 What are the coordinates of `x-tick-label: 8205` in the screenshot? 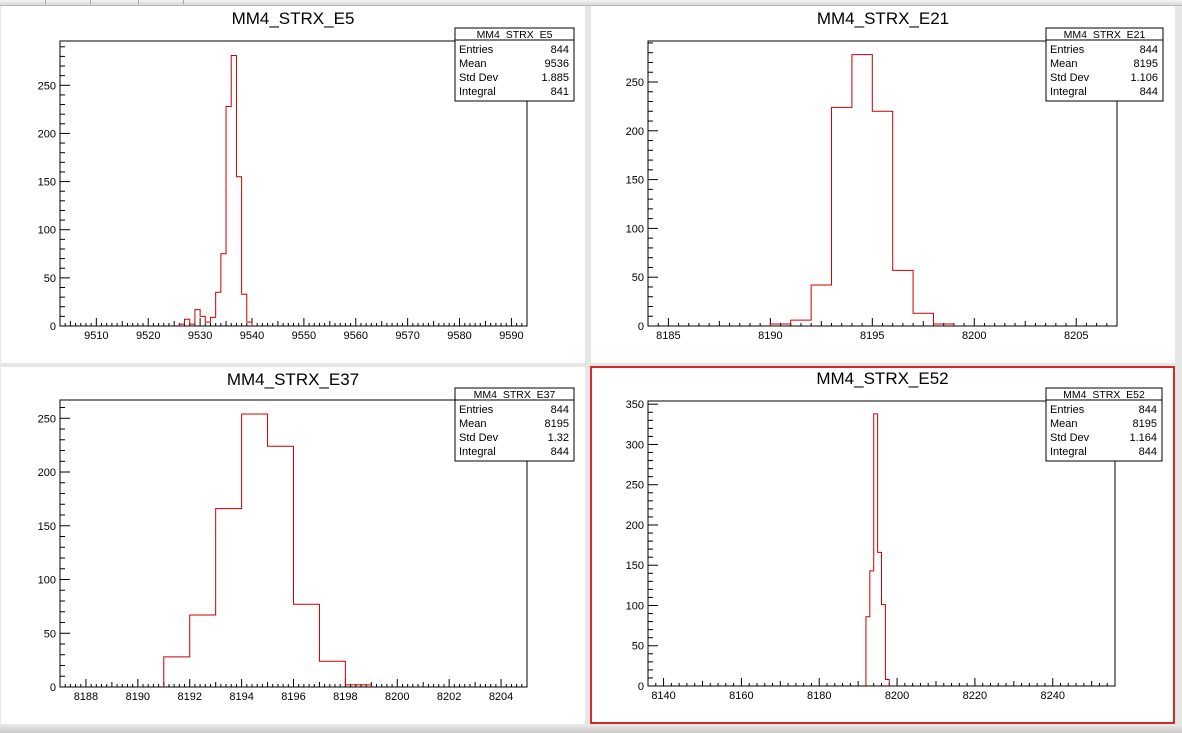 It's located at (1076, 336).